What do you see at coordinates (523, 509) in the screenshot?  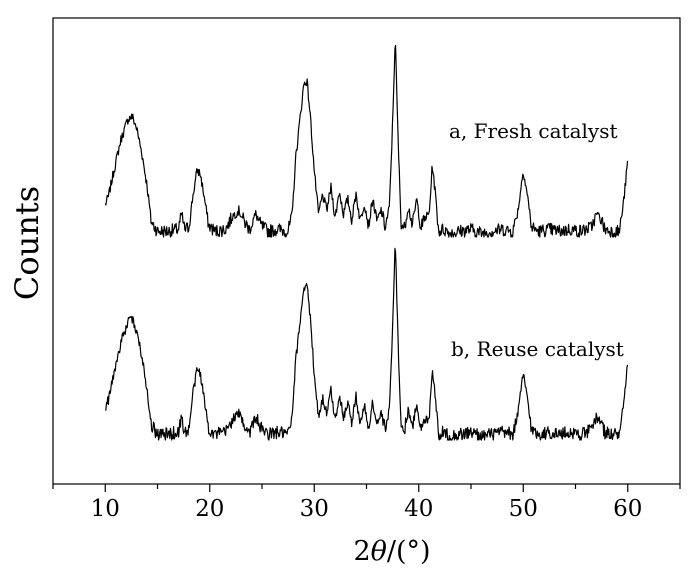 I see `x-tick-label: 50` at bounding box center [523, 509].